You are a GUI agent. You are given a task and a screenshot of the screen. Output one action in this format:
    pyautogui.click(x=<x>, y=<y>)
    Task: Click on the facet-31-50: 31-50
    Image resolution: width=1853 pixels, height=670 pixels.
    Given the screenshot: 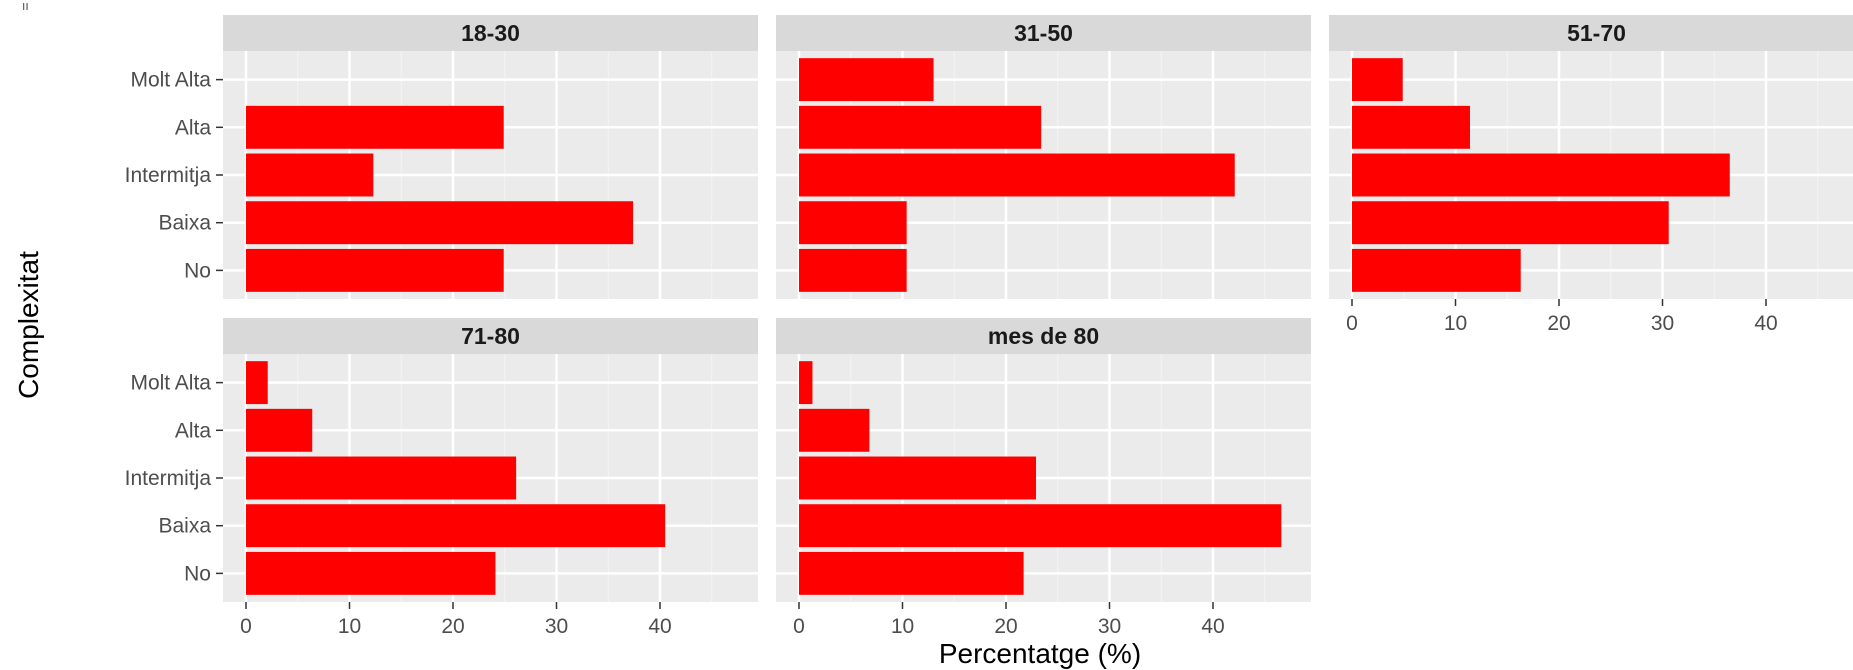 What is the action you would take?
    pyautogui.click(x=1043, y=157)
    